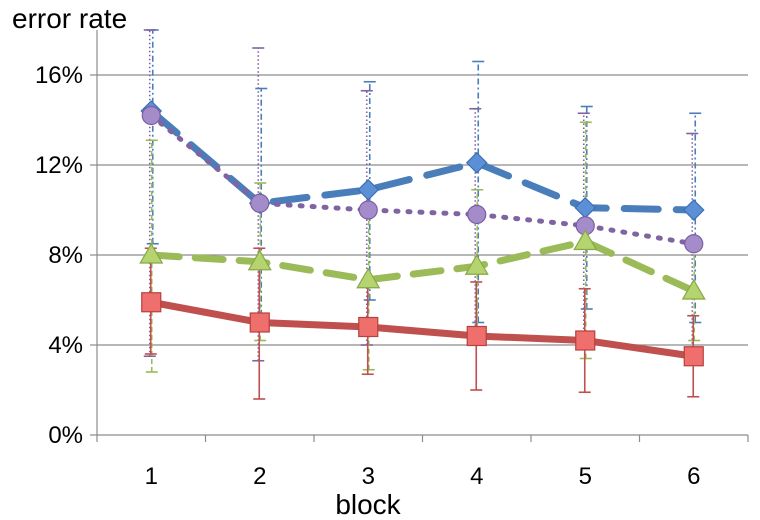  I want to click on series-line-diamond, so click(422, 160).